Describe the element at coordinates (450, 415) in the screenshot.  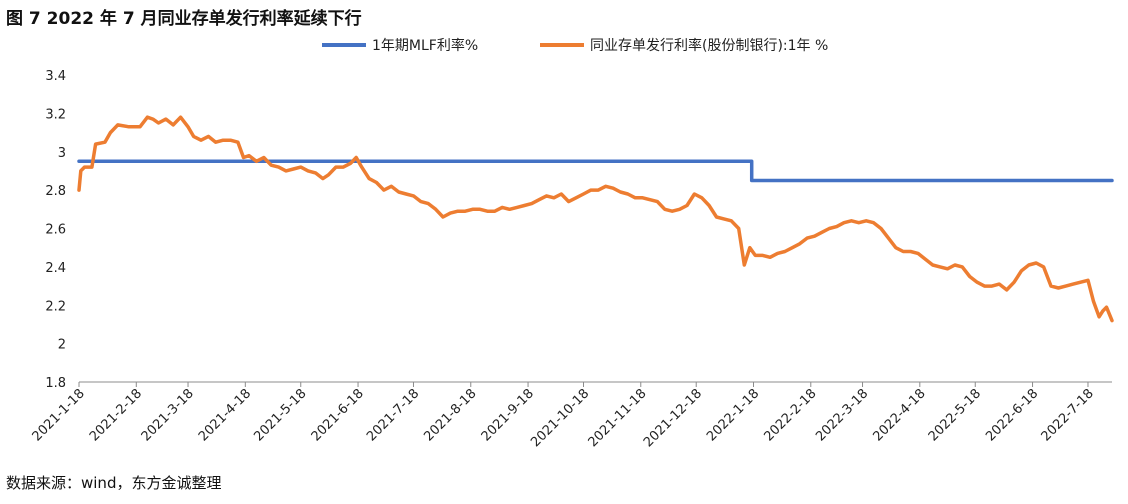
I see `x-tick-label: 2021-8-18` at that location.